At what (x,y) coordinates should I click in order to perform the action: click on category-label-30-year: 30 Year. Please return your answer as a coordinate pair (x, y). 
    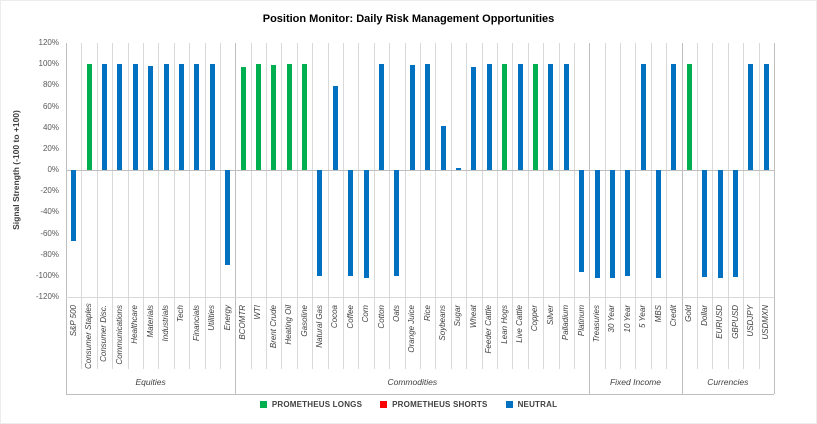
    Looking at the image, I should click on (612, 319).